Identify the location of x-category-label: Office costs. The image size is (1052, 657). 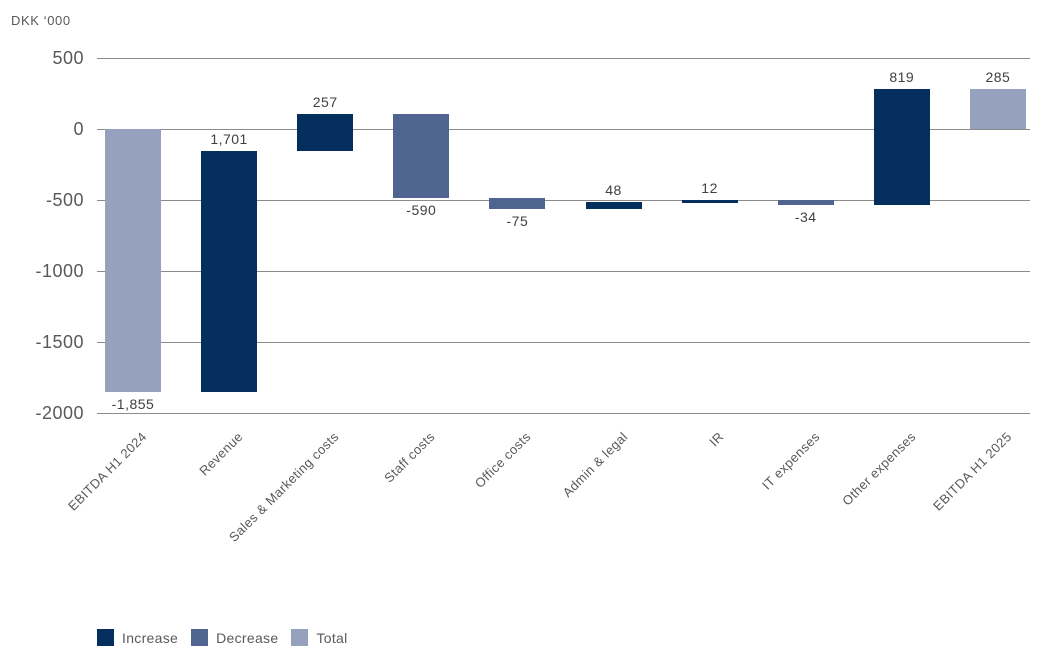
(503, 460).